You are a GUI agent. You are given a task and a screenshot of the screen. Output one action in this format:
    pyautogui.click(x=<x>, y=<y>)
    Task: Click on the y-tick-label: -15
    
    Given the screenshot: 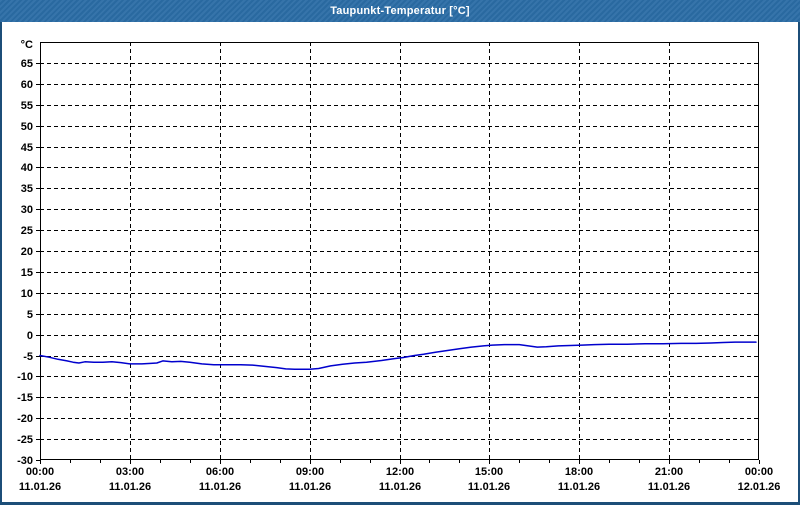 What is the action you would take?
    pyautogui.click(x=25, y=398)
    